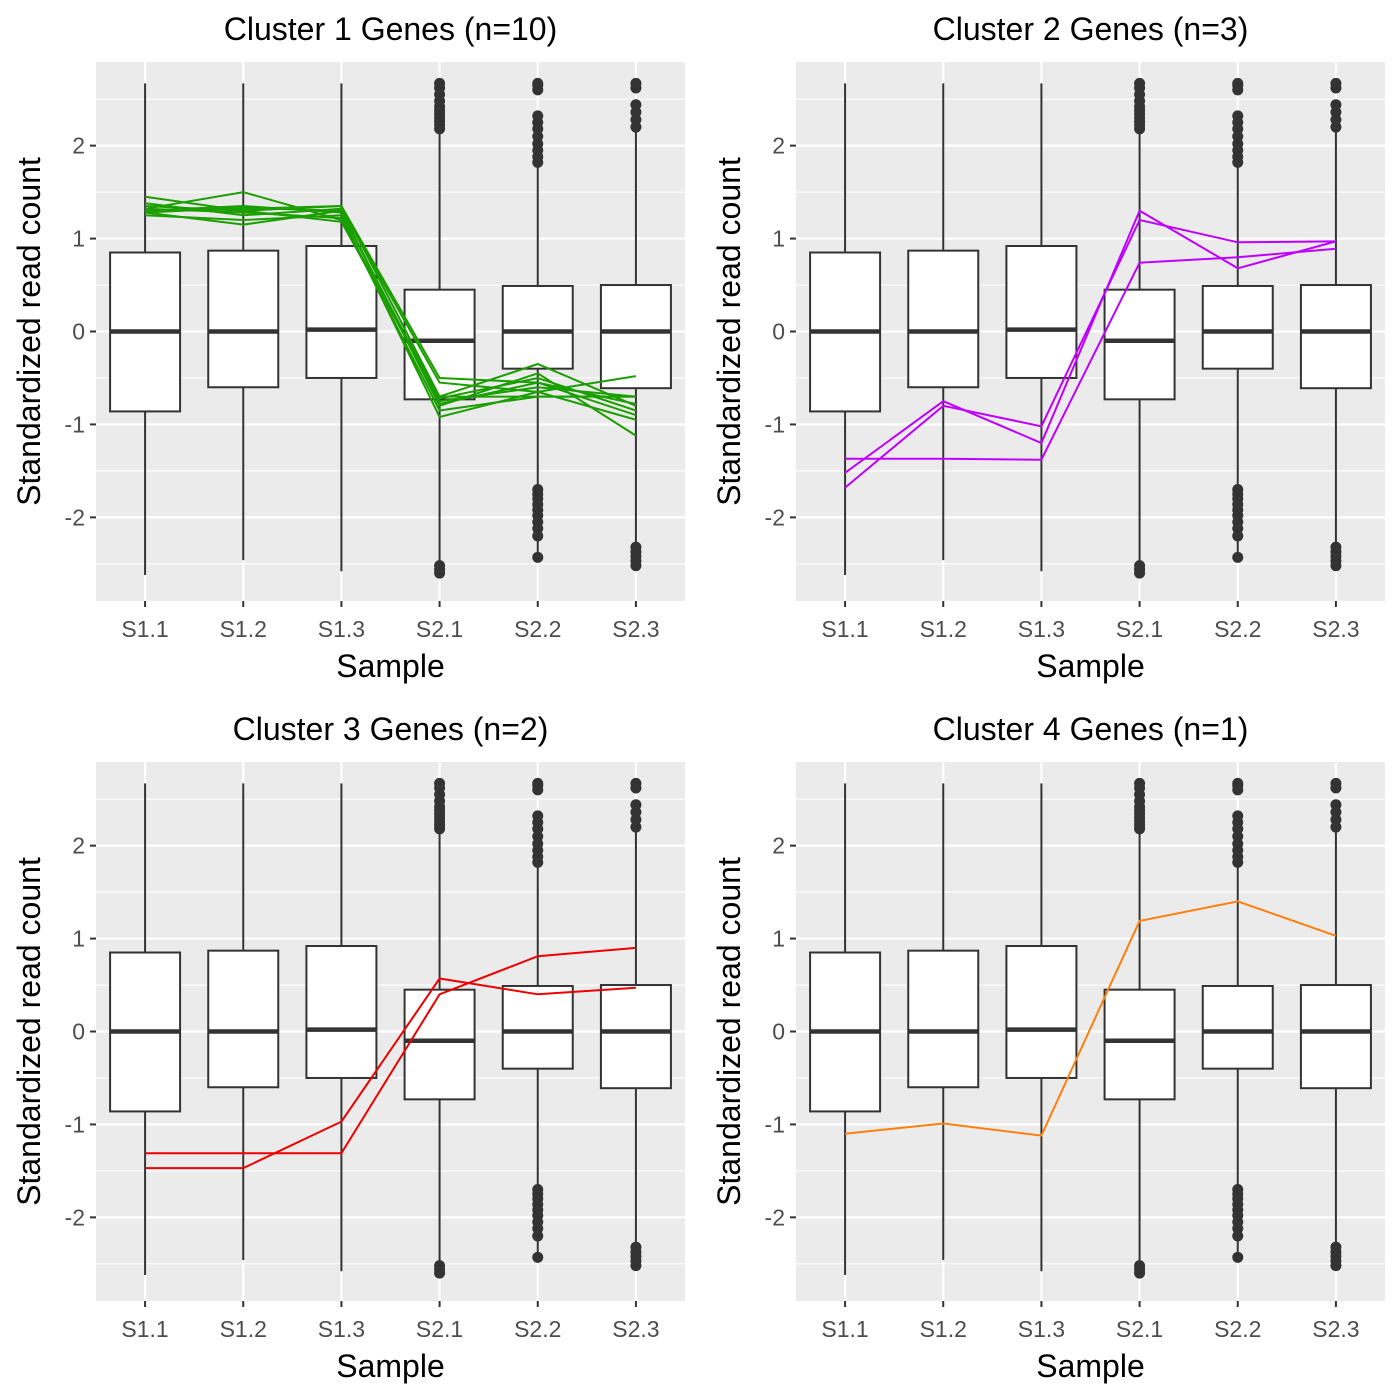 Image resolution: width=1400 pixels, height=1400 pixels. What do you see at coordinates (75, 1217) in the screenshot?
I see `y-tick-label: -2` at bounding box center [75, 1217].